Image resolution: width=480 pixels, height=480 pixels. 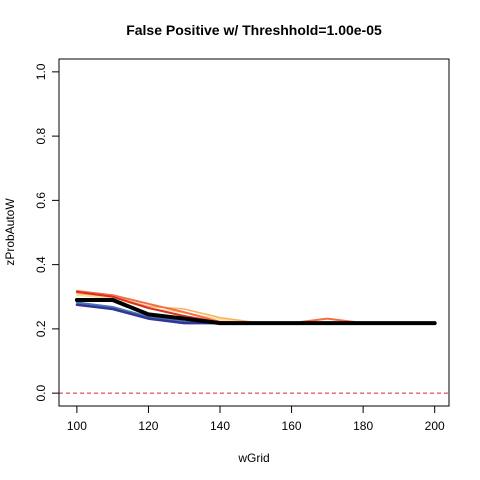 I want to click on y-tick-label: 0.4, so click(x=41, y=264).